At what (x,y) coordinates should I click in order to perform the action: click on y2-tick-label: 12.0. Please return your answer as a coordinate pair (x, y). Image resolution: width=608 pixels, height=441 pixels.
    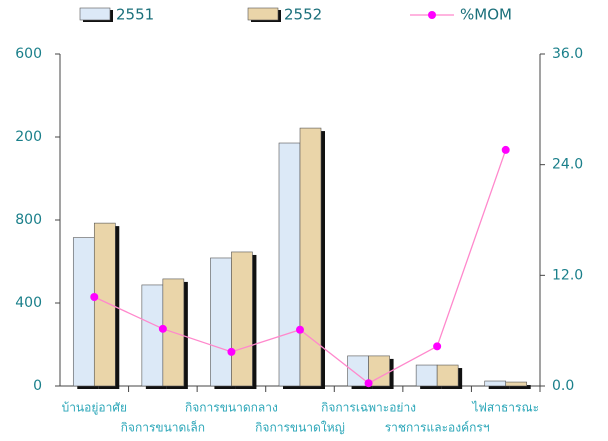
    Looking at the image, I should click on (567, 275).